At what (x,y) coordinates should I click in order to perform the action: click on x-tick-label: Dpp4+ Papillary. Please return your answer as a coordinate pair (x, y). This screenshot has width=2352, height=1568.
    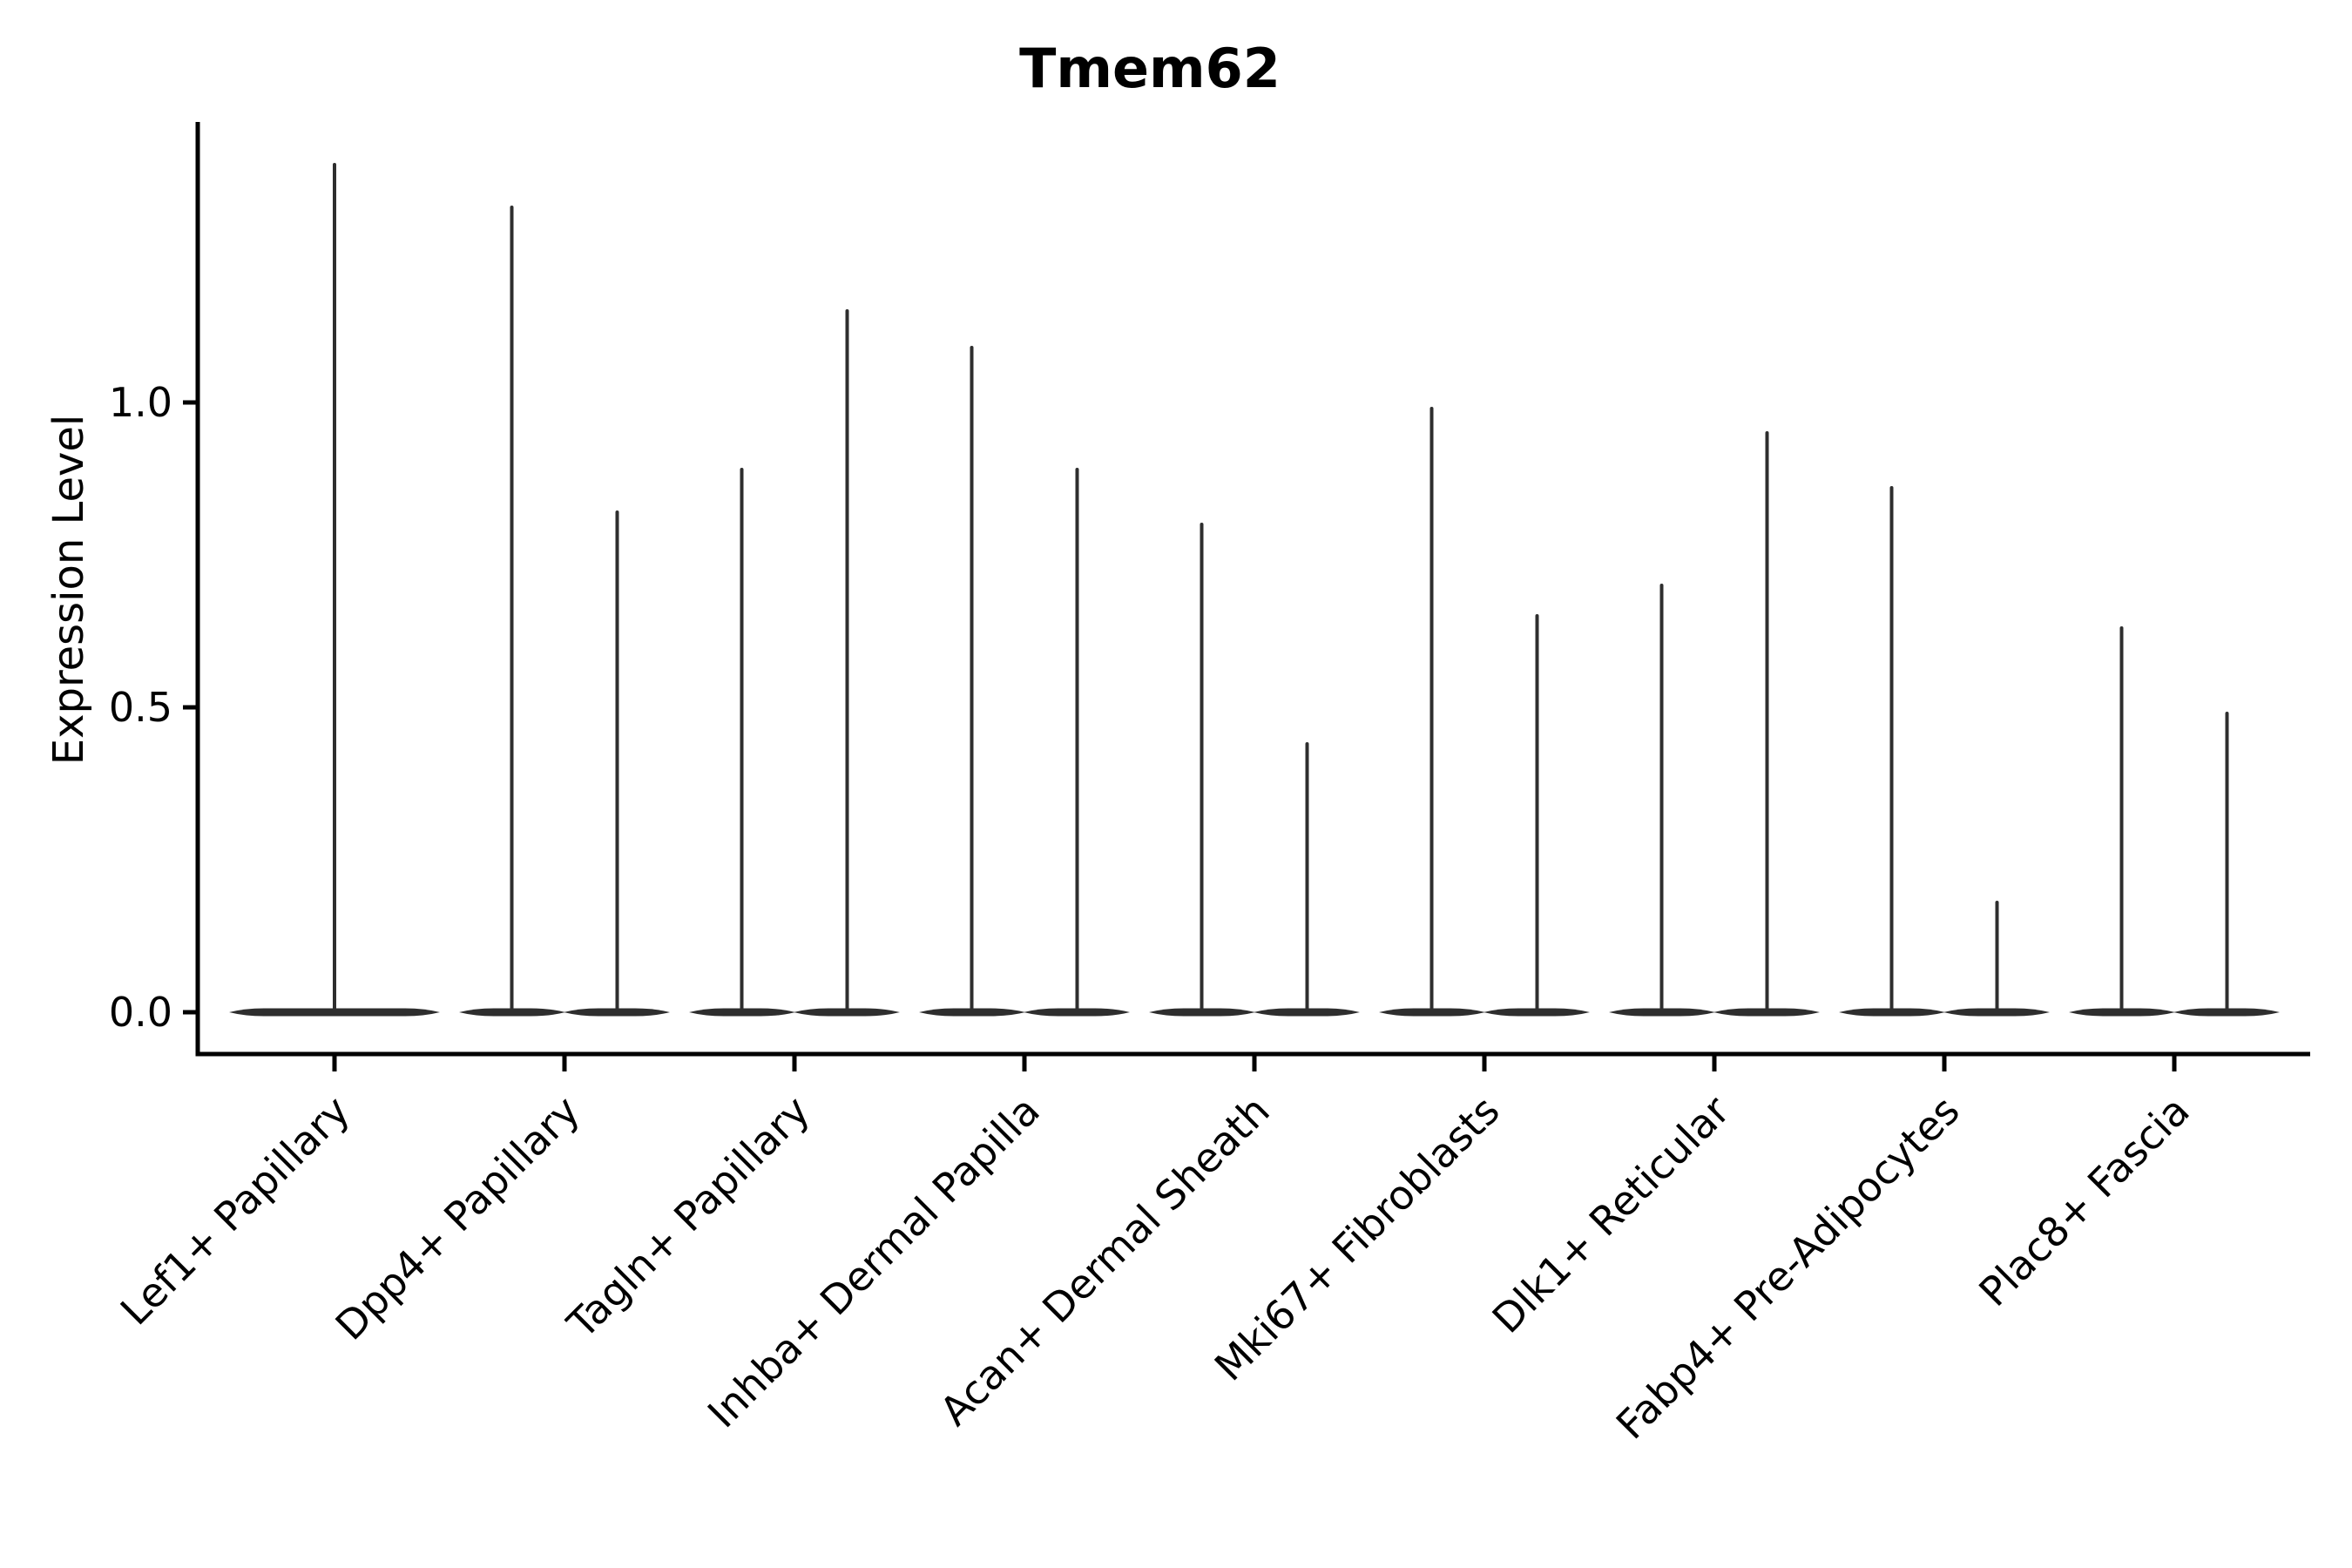
    Looking at the image, I should click on (458, 1218).